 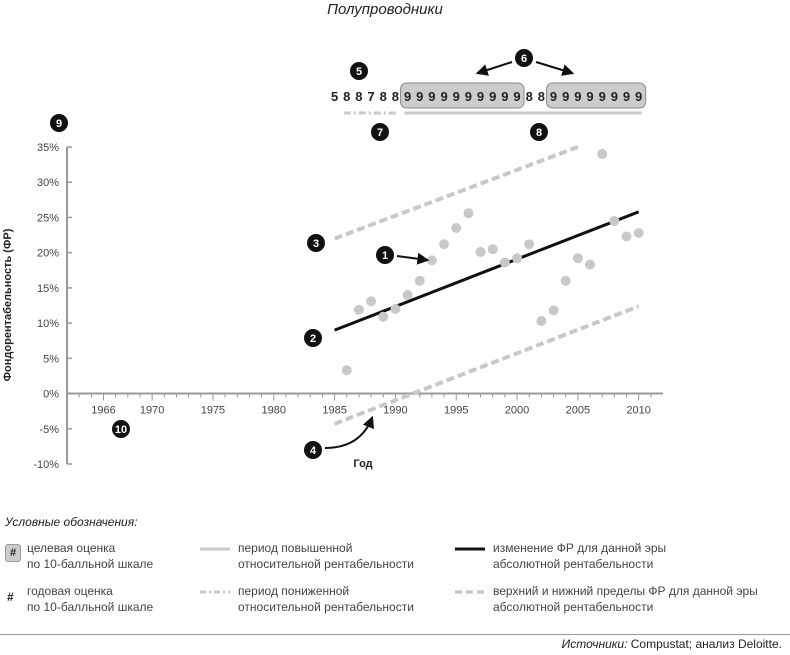 What do you see at coordinates (294, 591) in the screenshot?
I see `legend-low-period-line1: период пониженной` at bounding box center [294, 591].